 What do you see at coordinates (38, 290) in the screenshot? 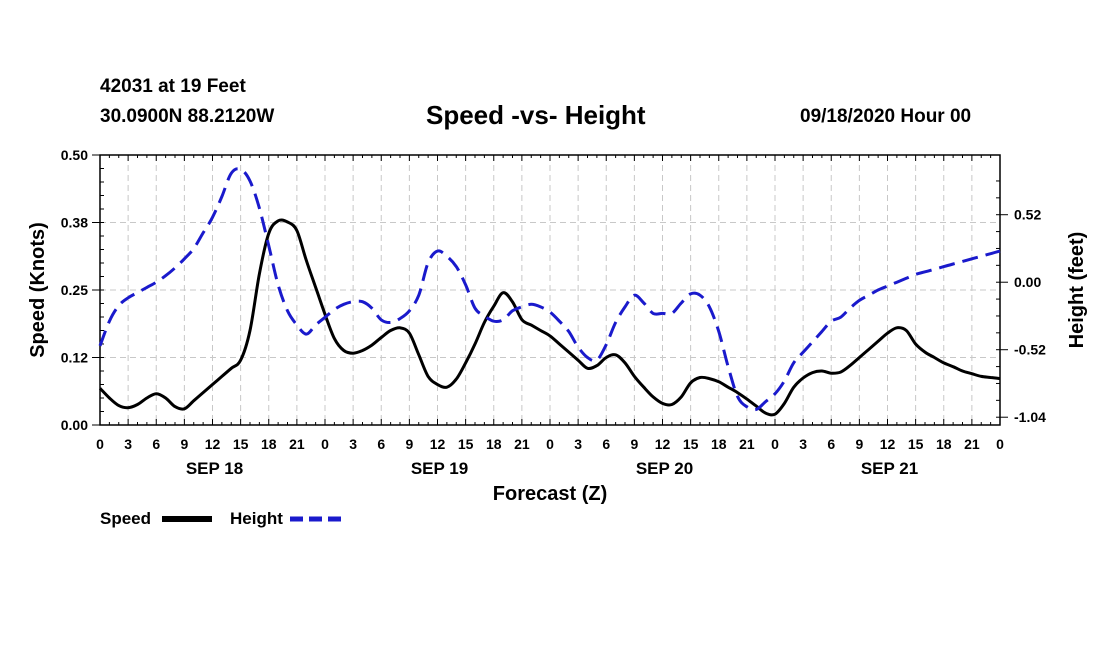
I see `y-axis-title: Speed (Knots)` at bounding box center [38, 290].